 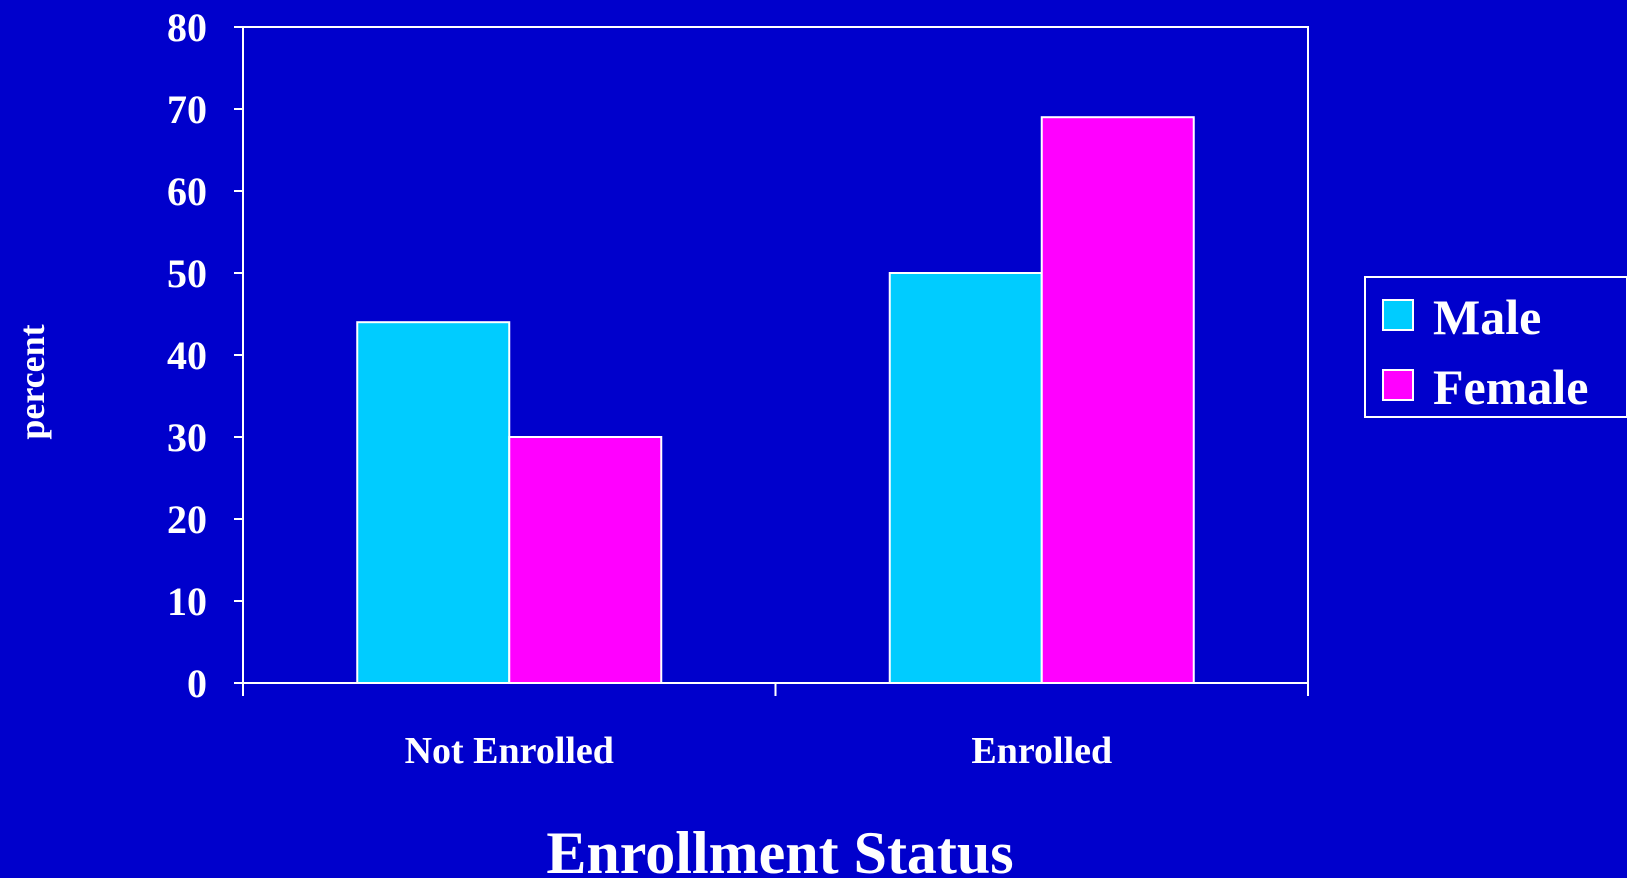 I want to click on legend-label-male: Male, so click(x=1487, y=317).